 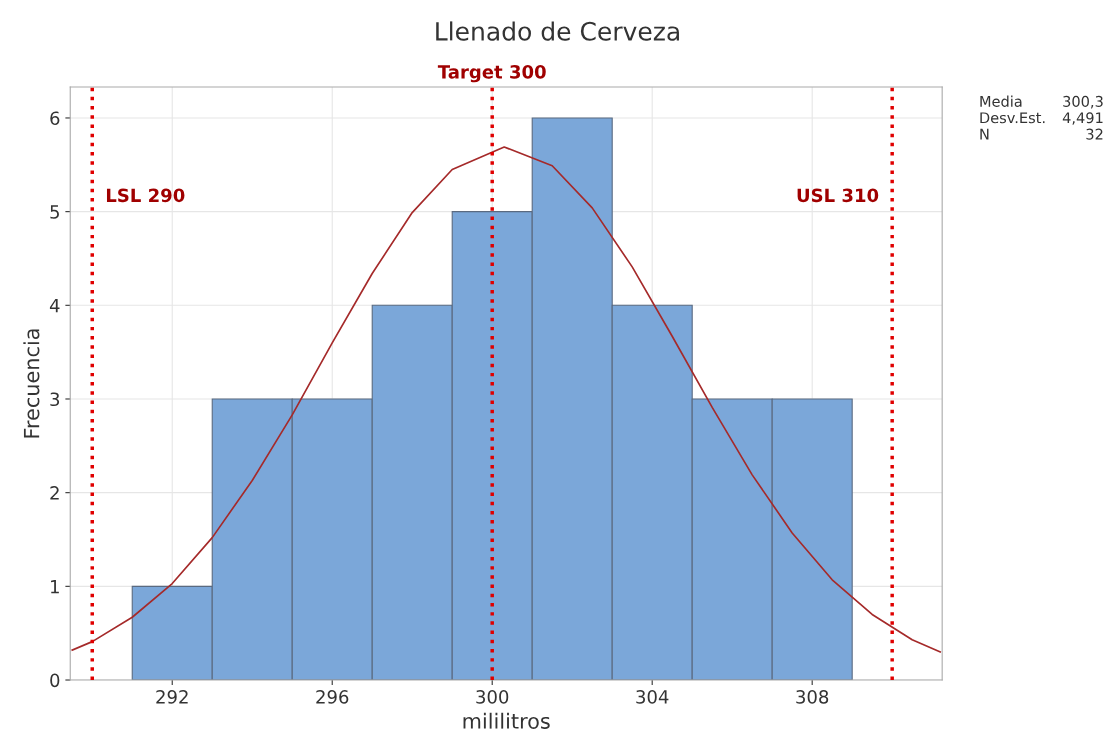 I want to click on x-tick-label: 308, so click(x=812, y=697).